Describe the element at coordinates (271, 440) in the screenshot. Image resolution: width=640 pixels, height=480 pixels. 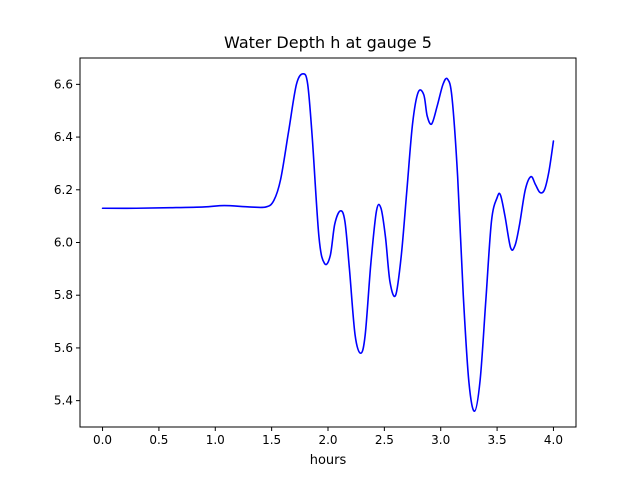
I see `x-tick-label: 1.5` at that location.